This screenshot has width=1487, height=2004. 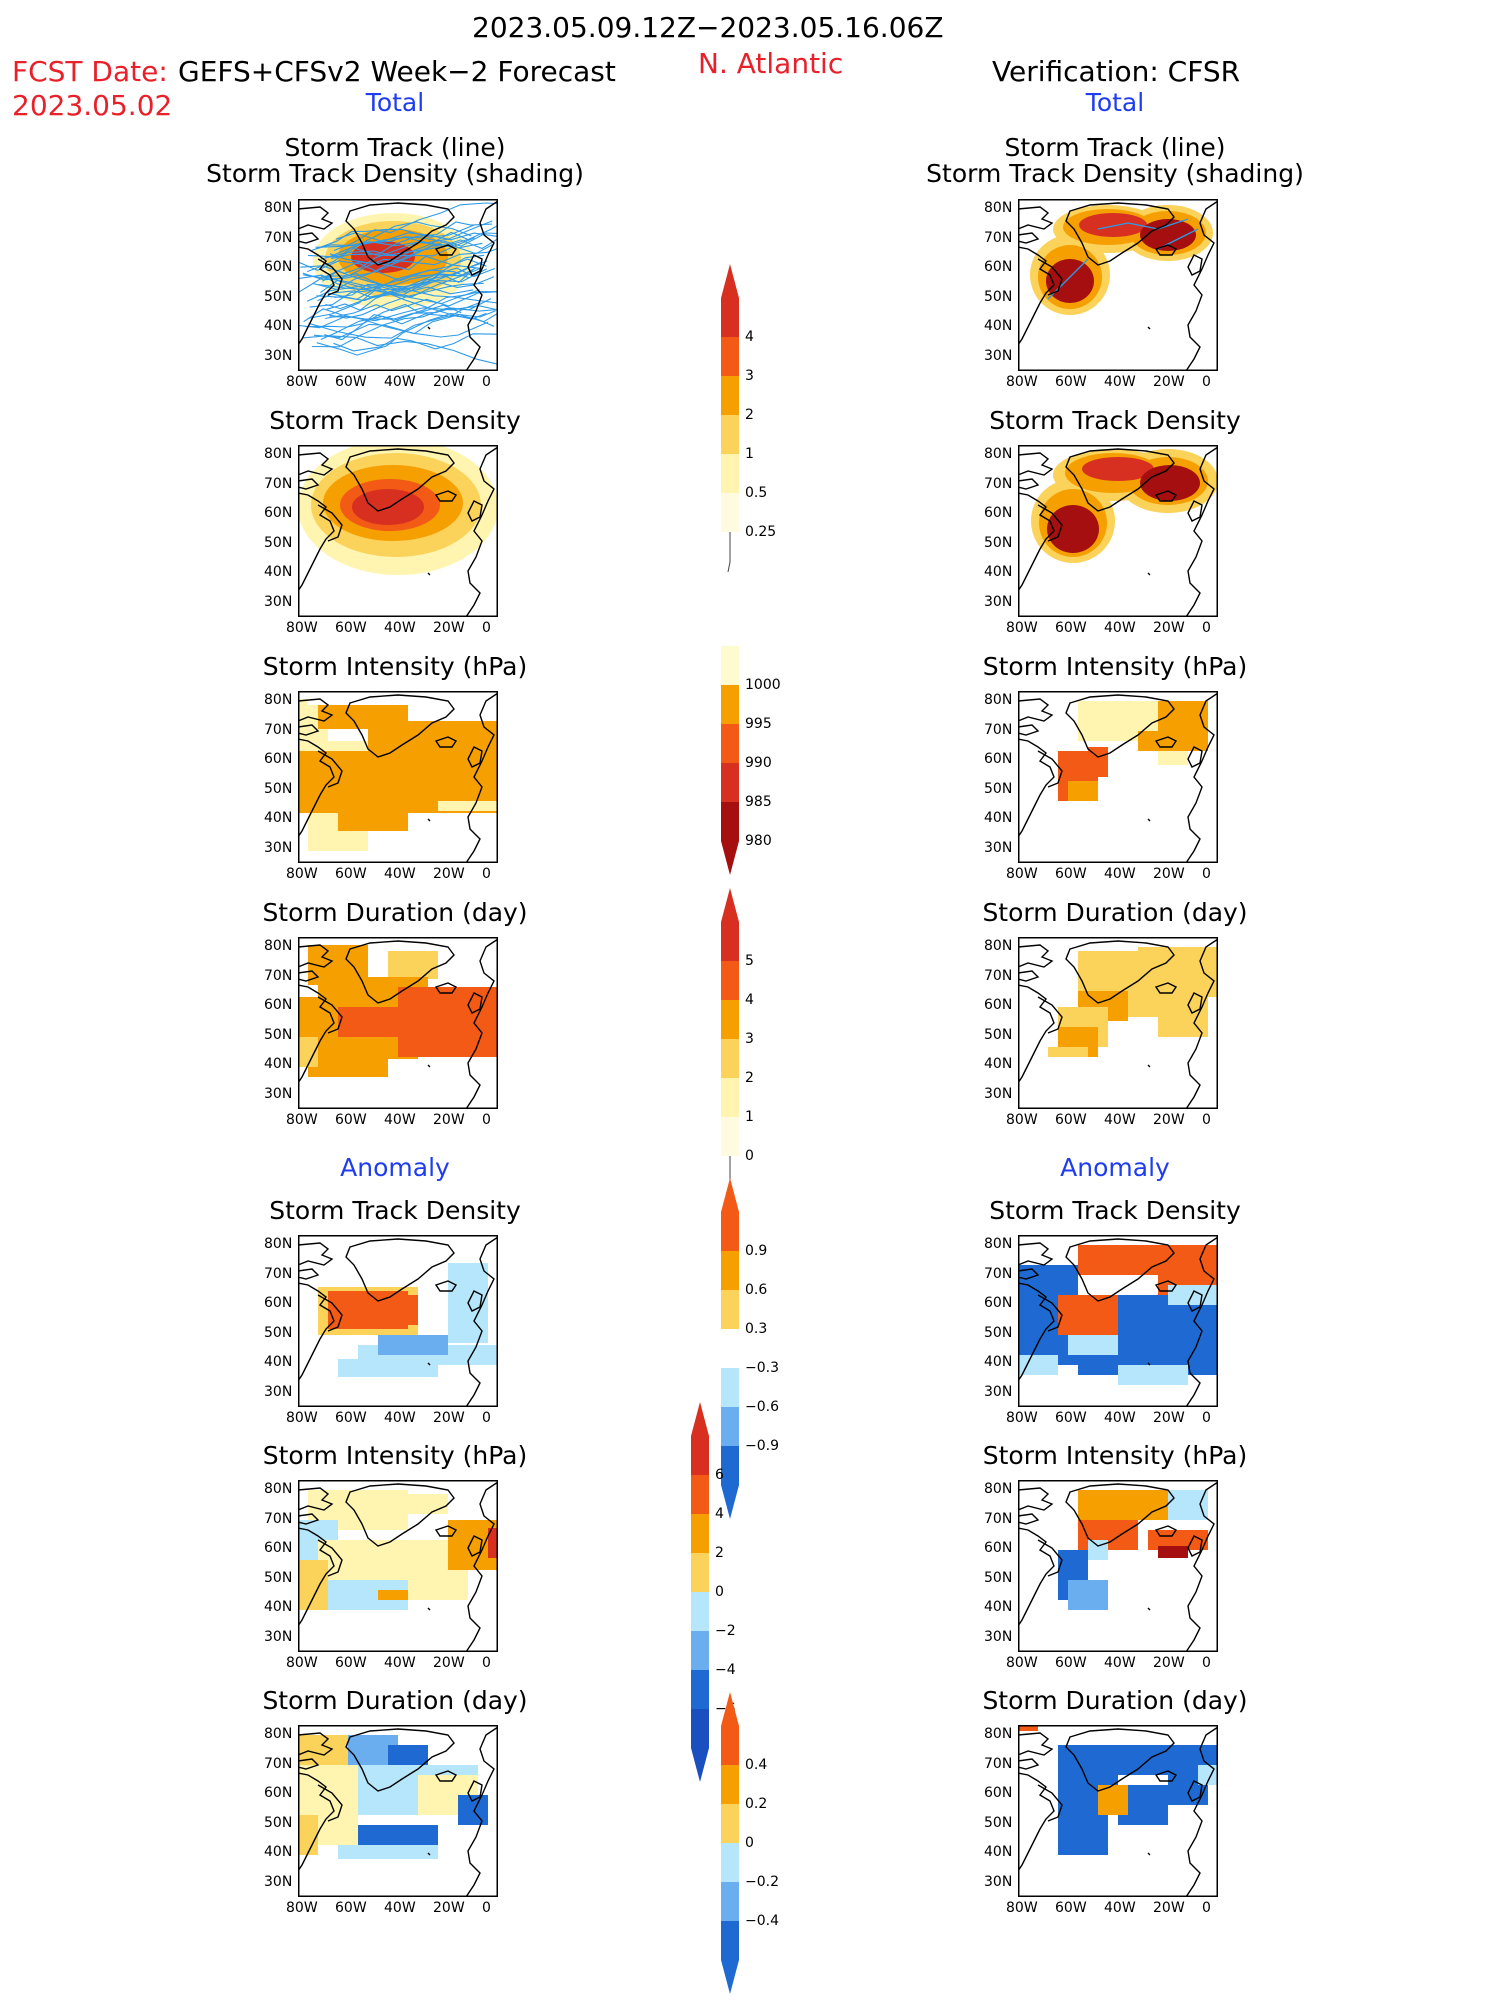 I want to click on colorbar-anom-intensity, so click(x=700, y=1592).